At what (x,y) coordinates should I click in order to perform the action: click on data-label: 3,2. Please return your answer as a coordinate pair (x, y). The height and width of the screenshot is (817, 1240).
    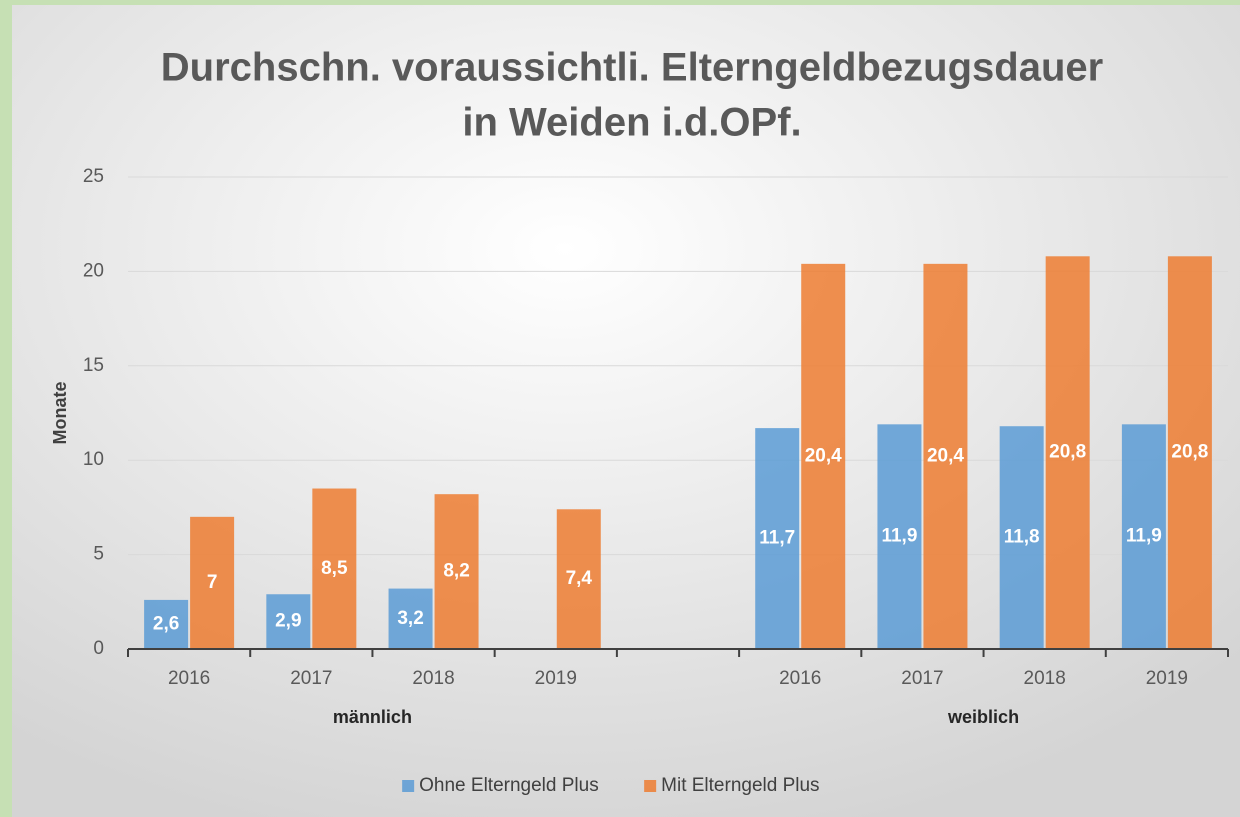
    Looking at the image, I should click on (410, 618).